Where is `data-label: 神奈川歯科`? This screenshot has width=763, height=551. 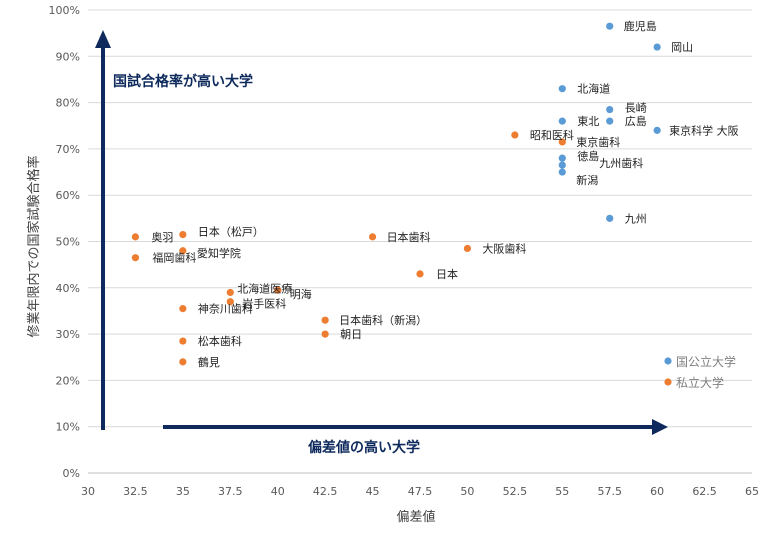 data-label: 神奈川歯科 is located at coordinates (225, 309).